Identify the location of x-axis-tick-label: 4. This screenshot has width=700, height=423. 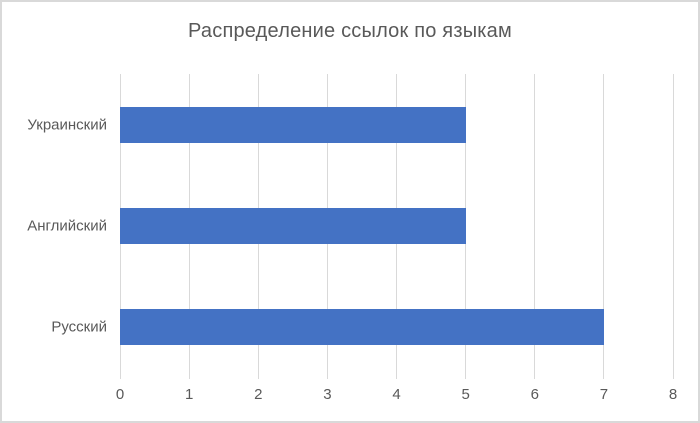
(396, 394).